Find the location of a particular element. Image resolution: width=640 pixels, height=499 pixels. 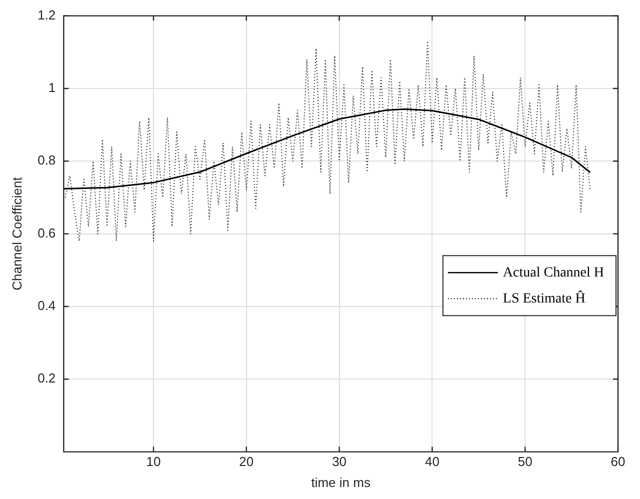

y-tick-label: 0.6 is located at coordinates (47, 232).